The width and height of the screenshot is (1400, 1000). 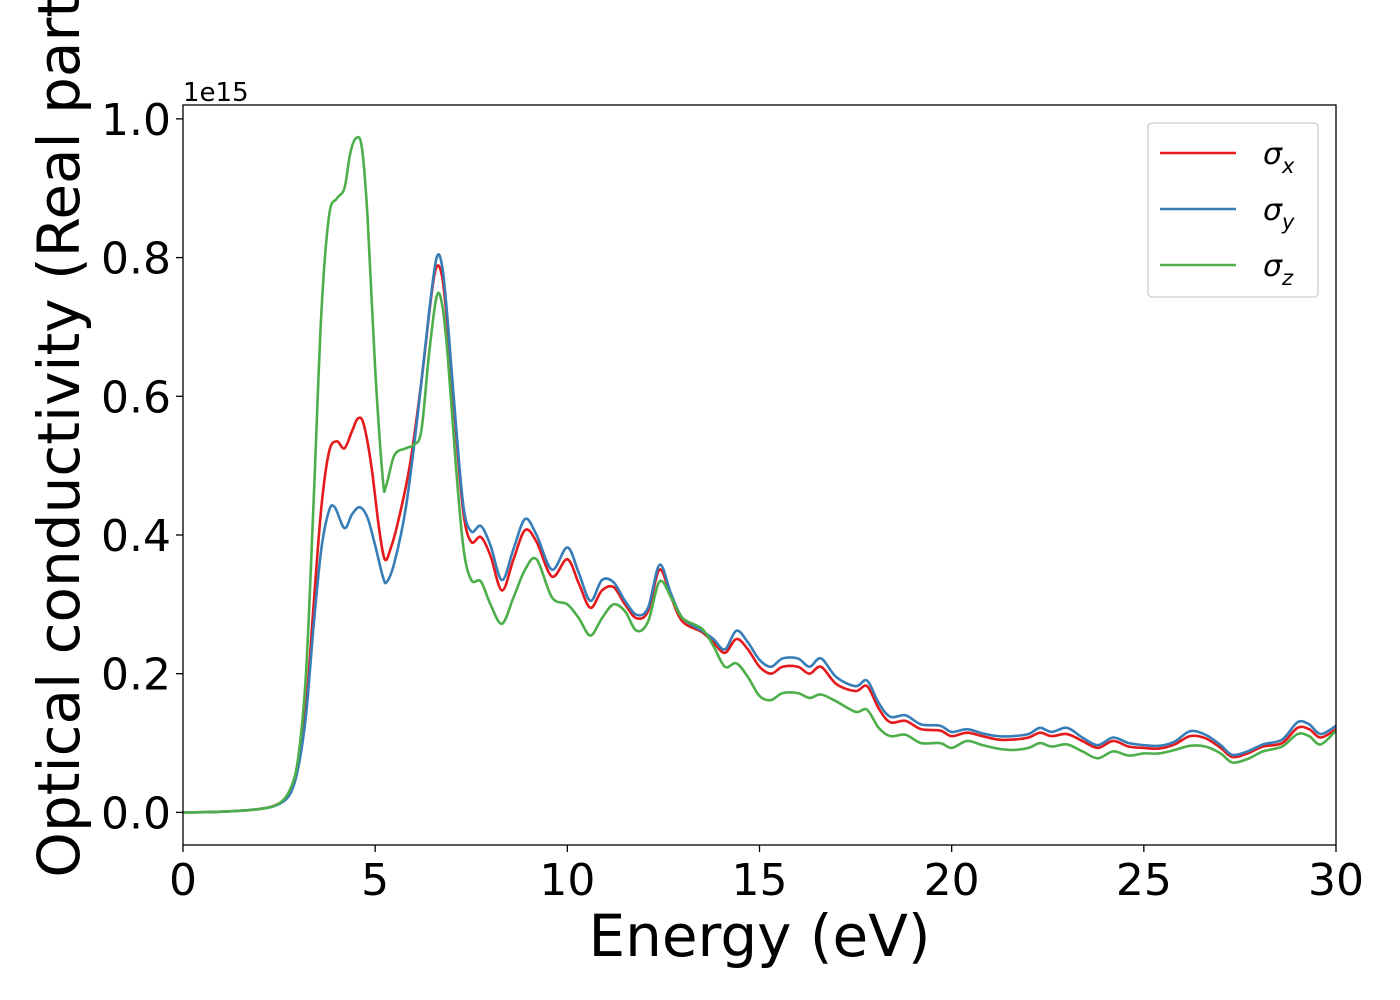 What do you see at coordinates (136, 813) in the screenshot?
I see `y-tick-label: 0.0` at bounding box center [136, 813].